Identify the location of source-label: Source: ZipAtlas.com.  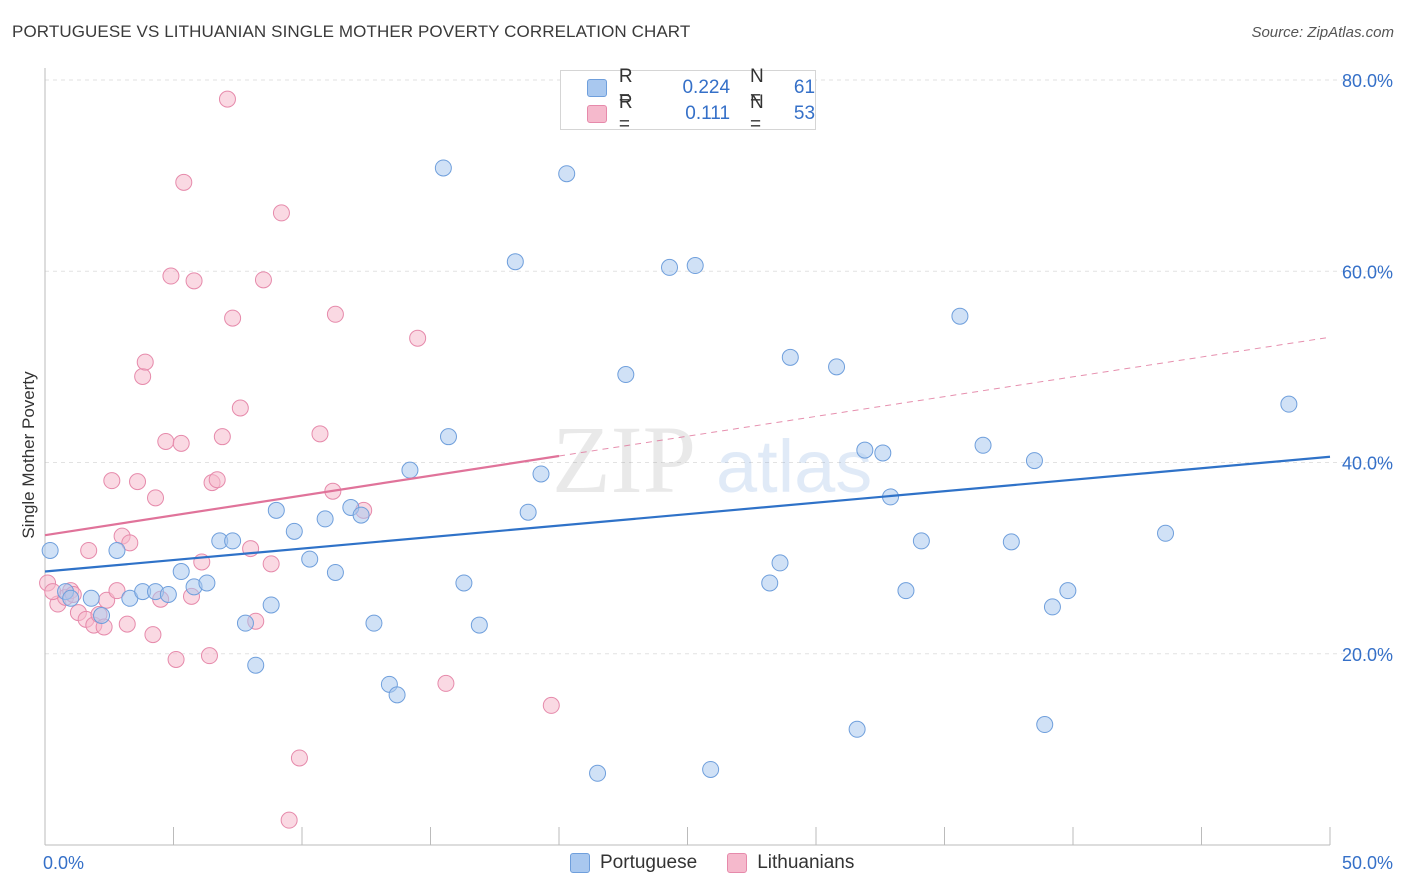
(1322, 32).